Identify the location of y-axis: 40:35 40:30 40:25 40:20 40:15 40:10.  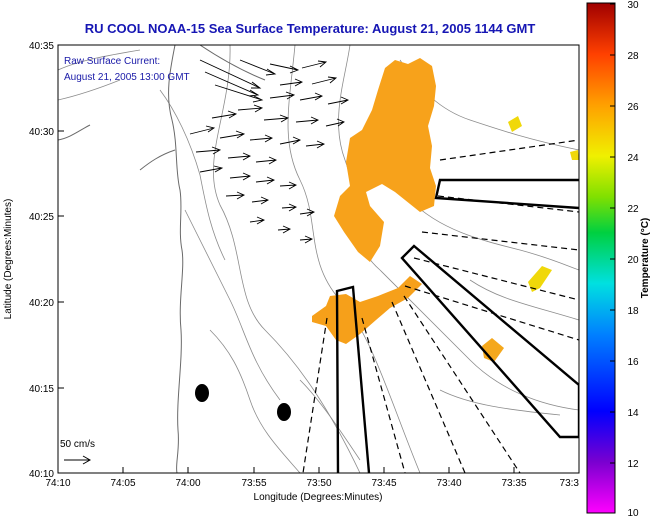
(46, 260).